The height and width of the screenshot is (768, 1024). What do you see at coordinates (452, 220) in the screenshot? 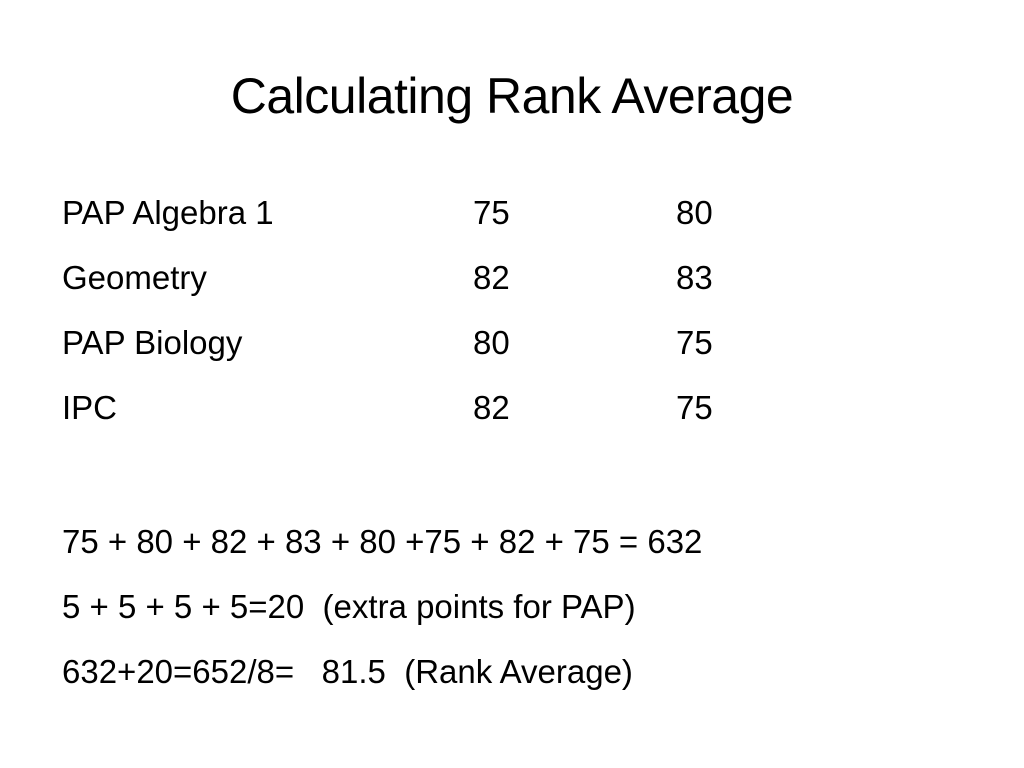
I see `grade-row: PAP Algebra 1 75 80` at bounding box center [452, 220].